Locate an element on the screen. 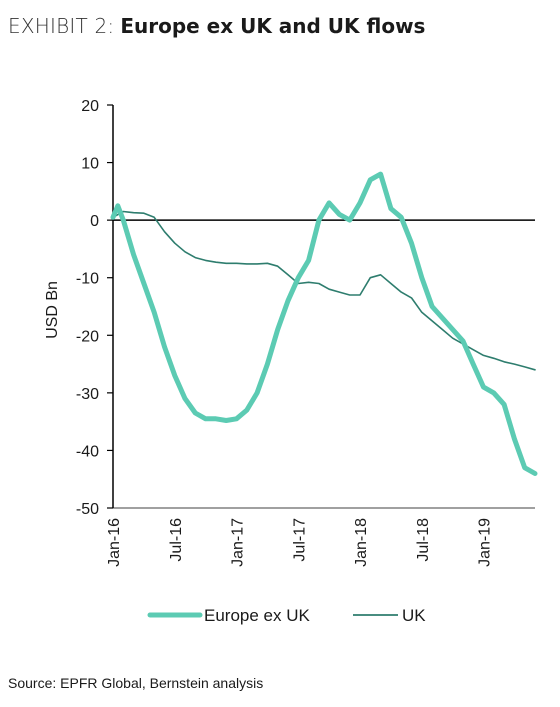 The width and height of the screenshot is (560, 707). y-tick-label: 0 is located at coordinates (94, 221).